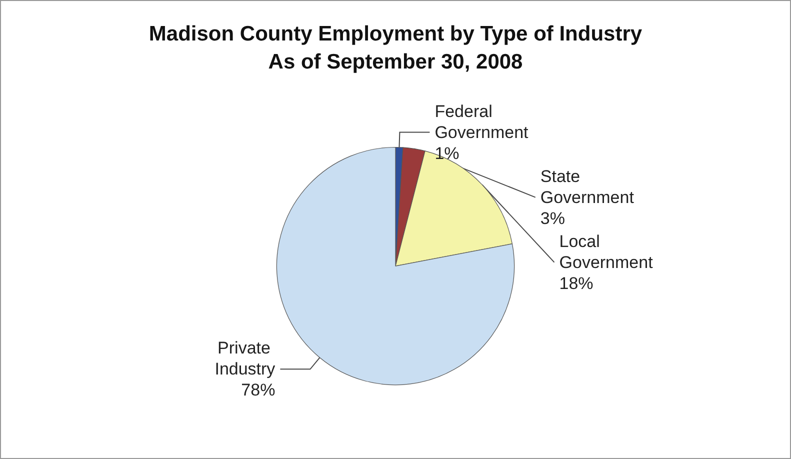 The image size is (791, 459). What do you see at coordinates (258, 390) in the screenshot?
I see `data-label: 78%` at bounding box center [258, 390].